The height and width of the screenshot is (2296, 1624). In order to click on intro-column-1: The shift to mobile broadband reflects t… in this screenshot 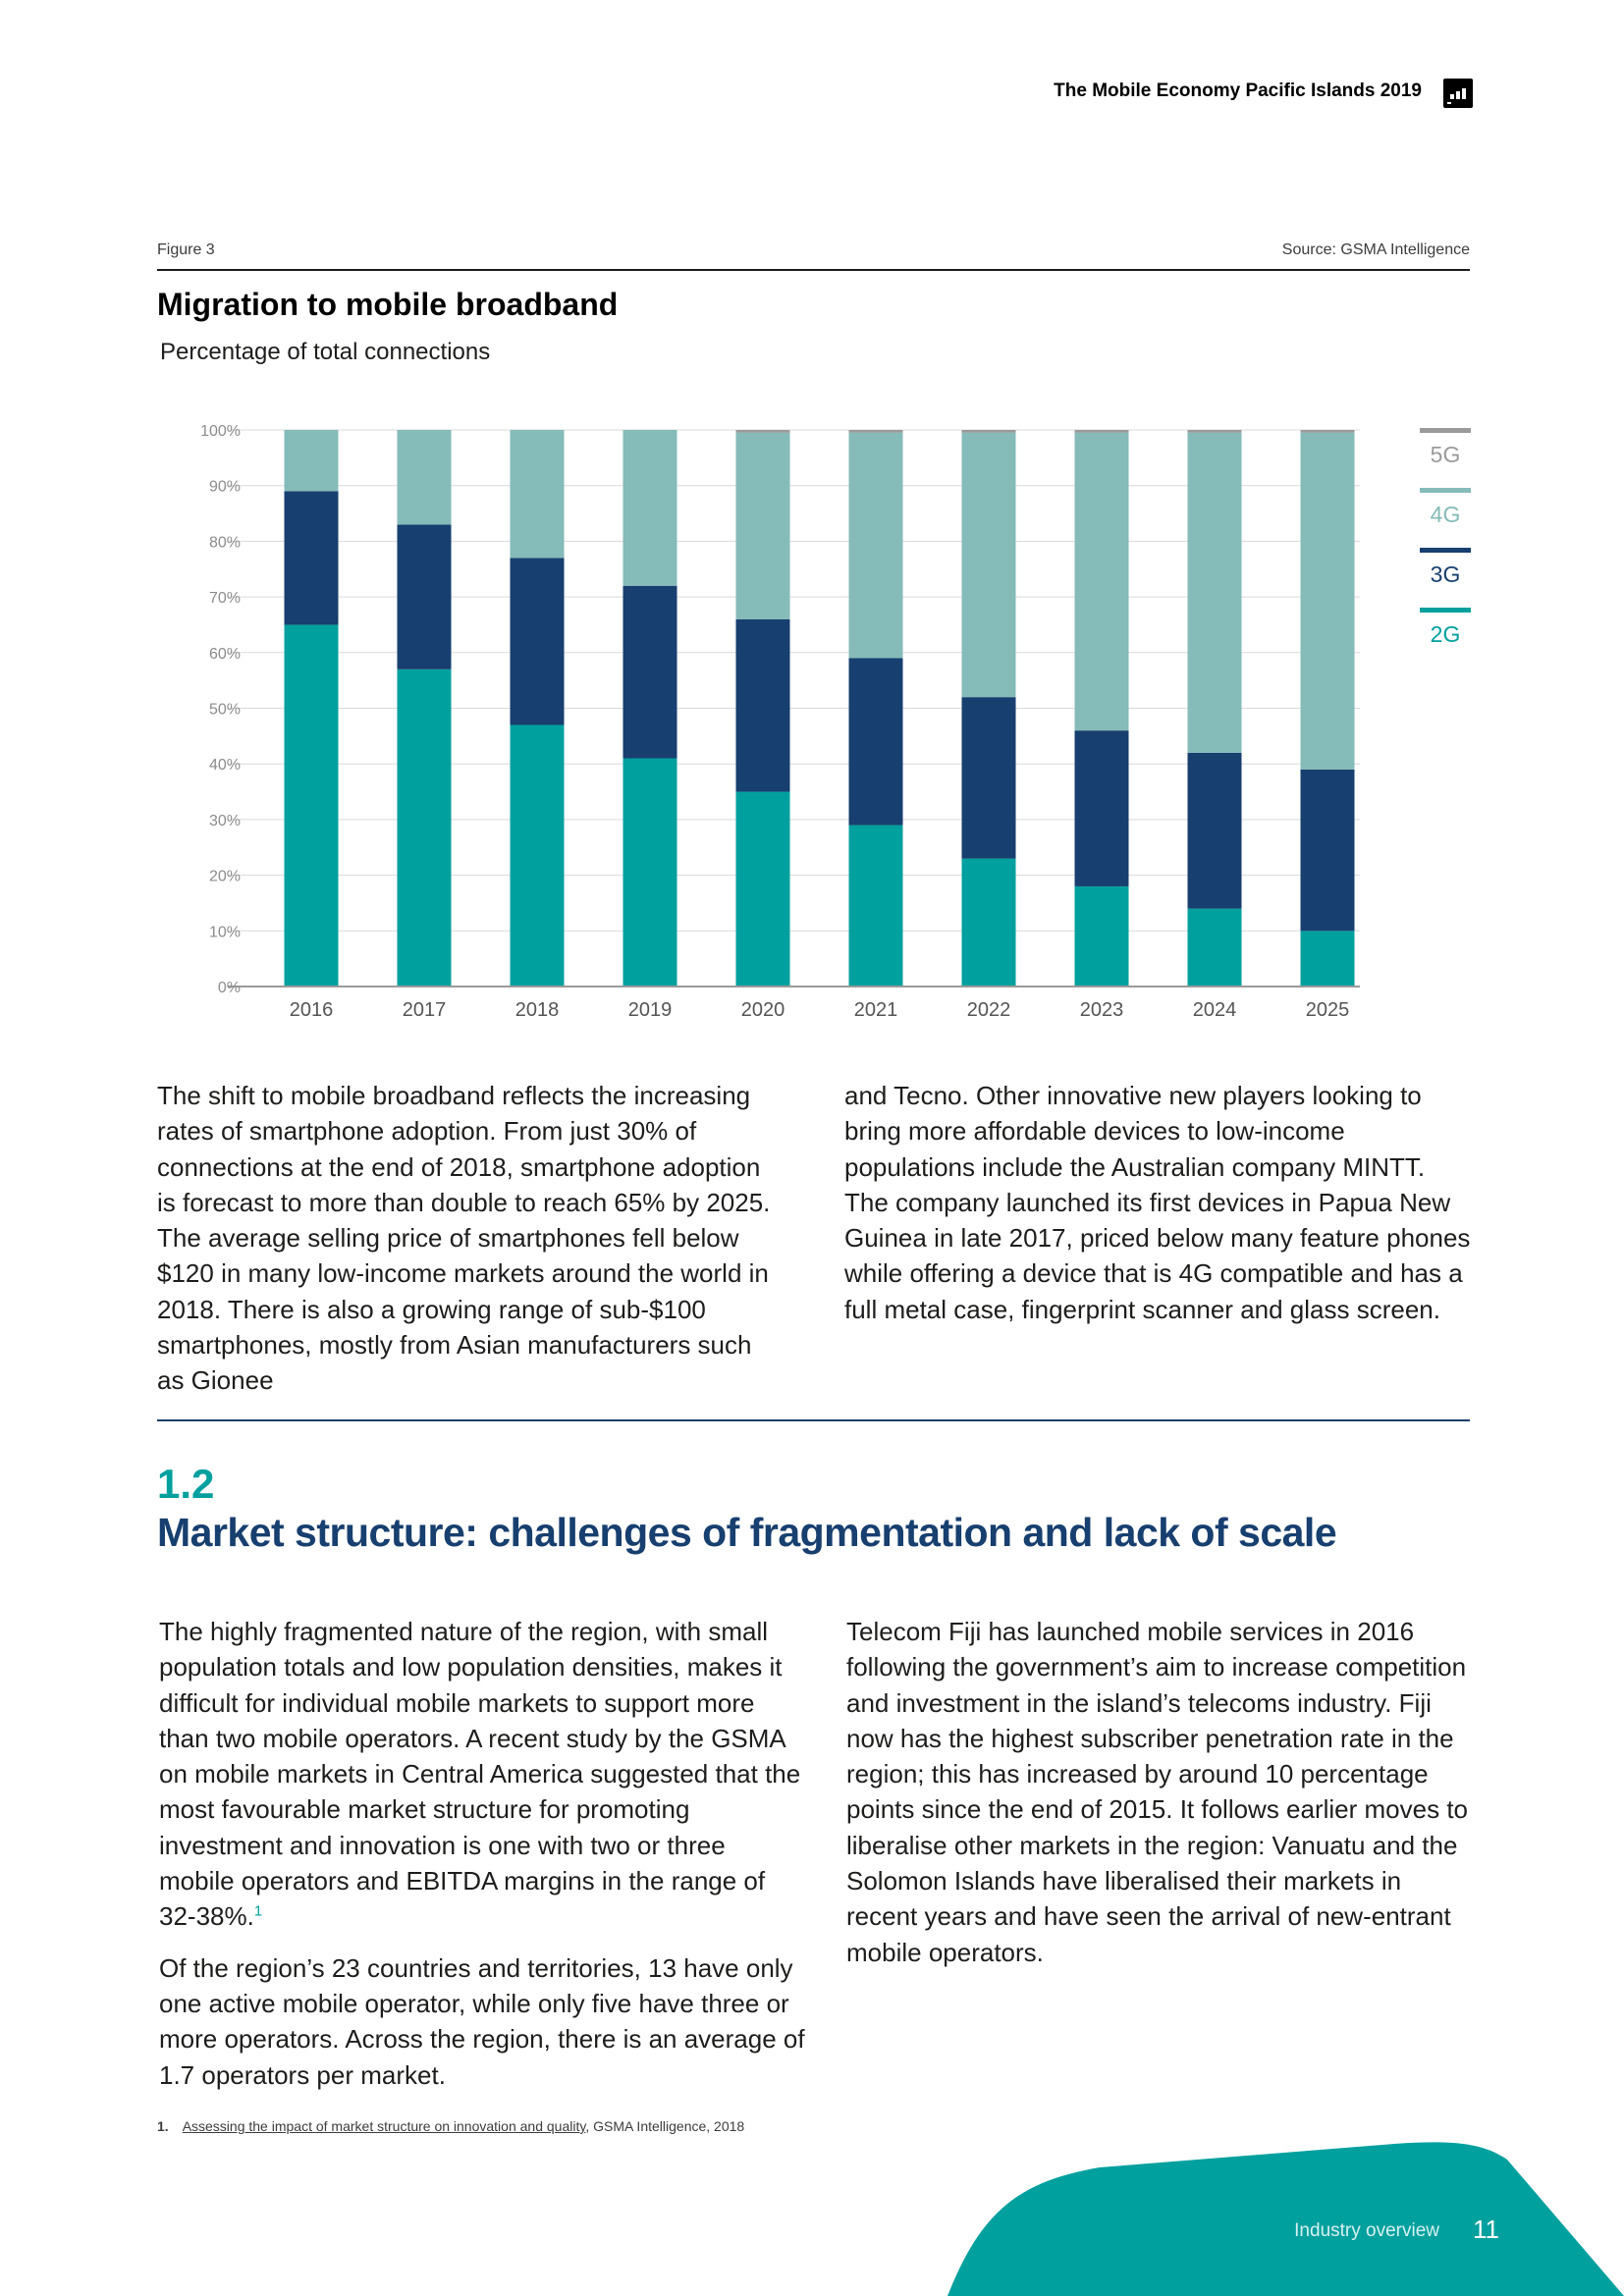, I will do `click(471, 1238)`.